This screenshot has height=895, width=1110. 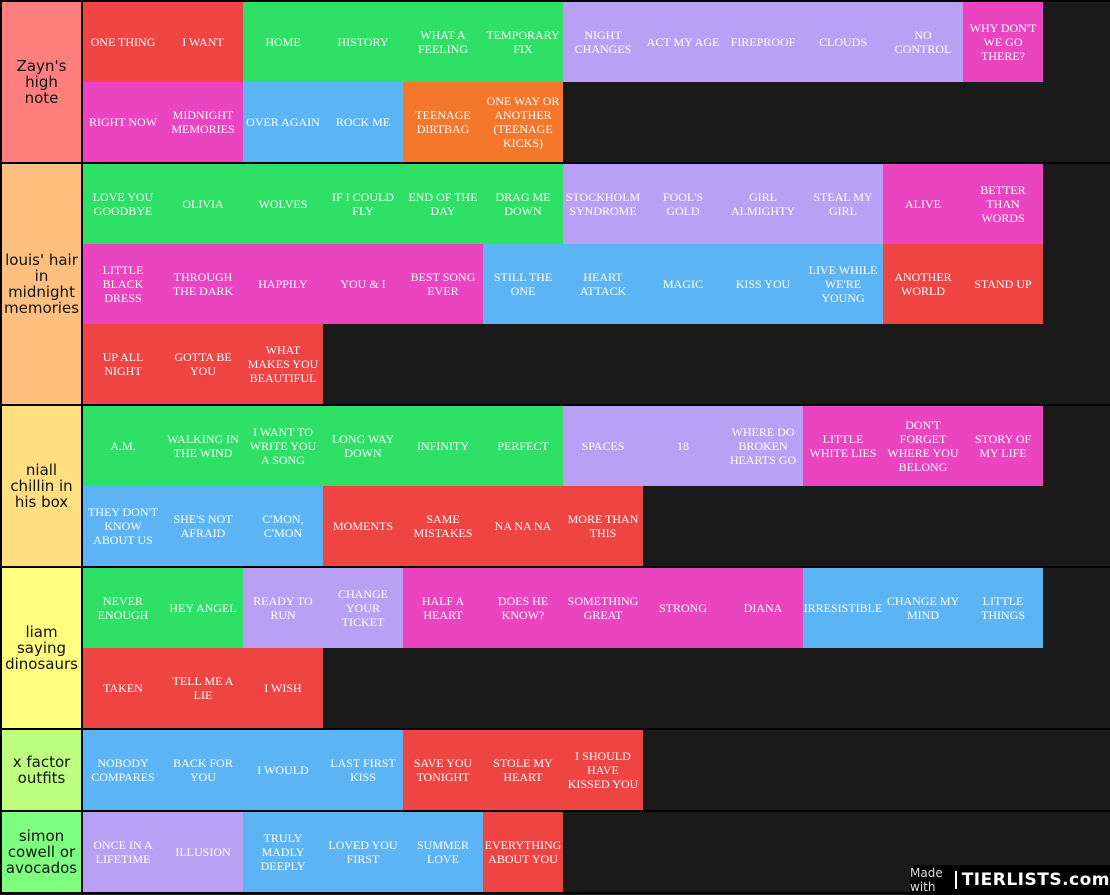 I want to click on tier-item: OLIVIA, so click(x=203, y=204).